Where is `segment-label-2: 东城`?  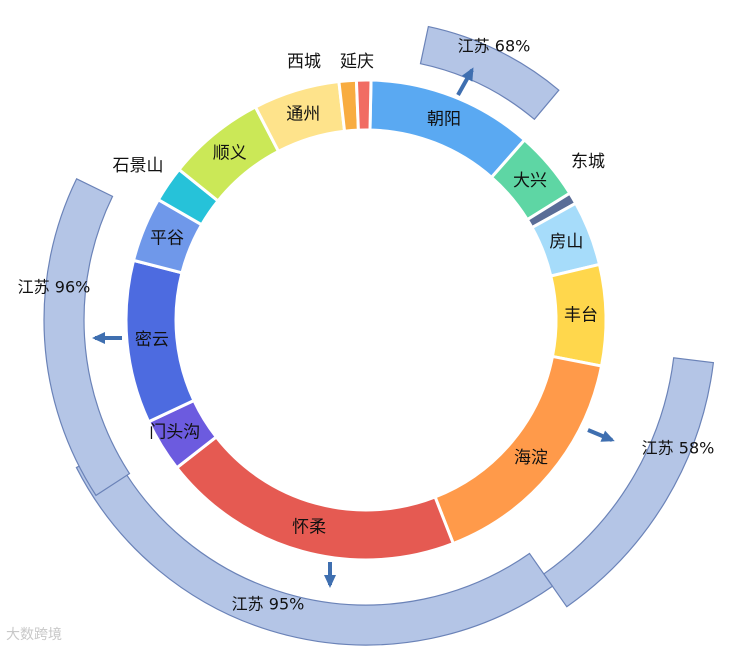
segment-label-2: 东城 is located at coordinates (588, 162).